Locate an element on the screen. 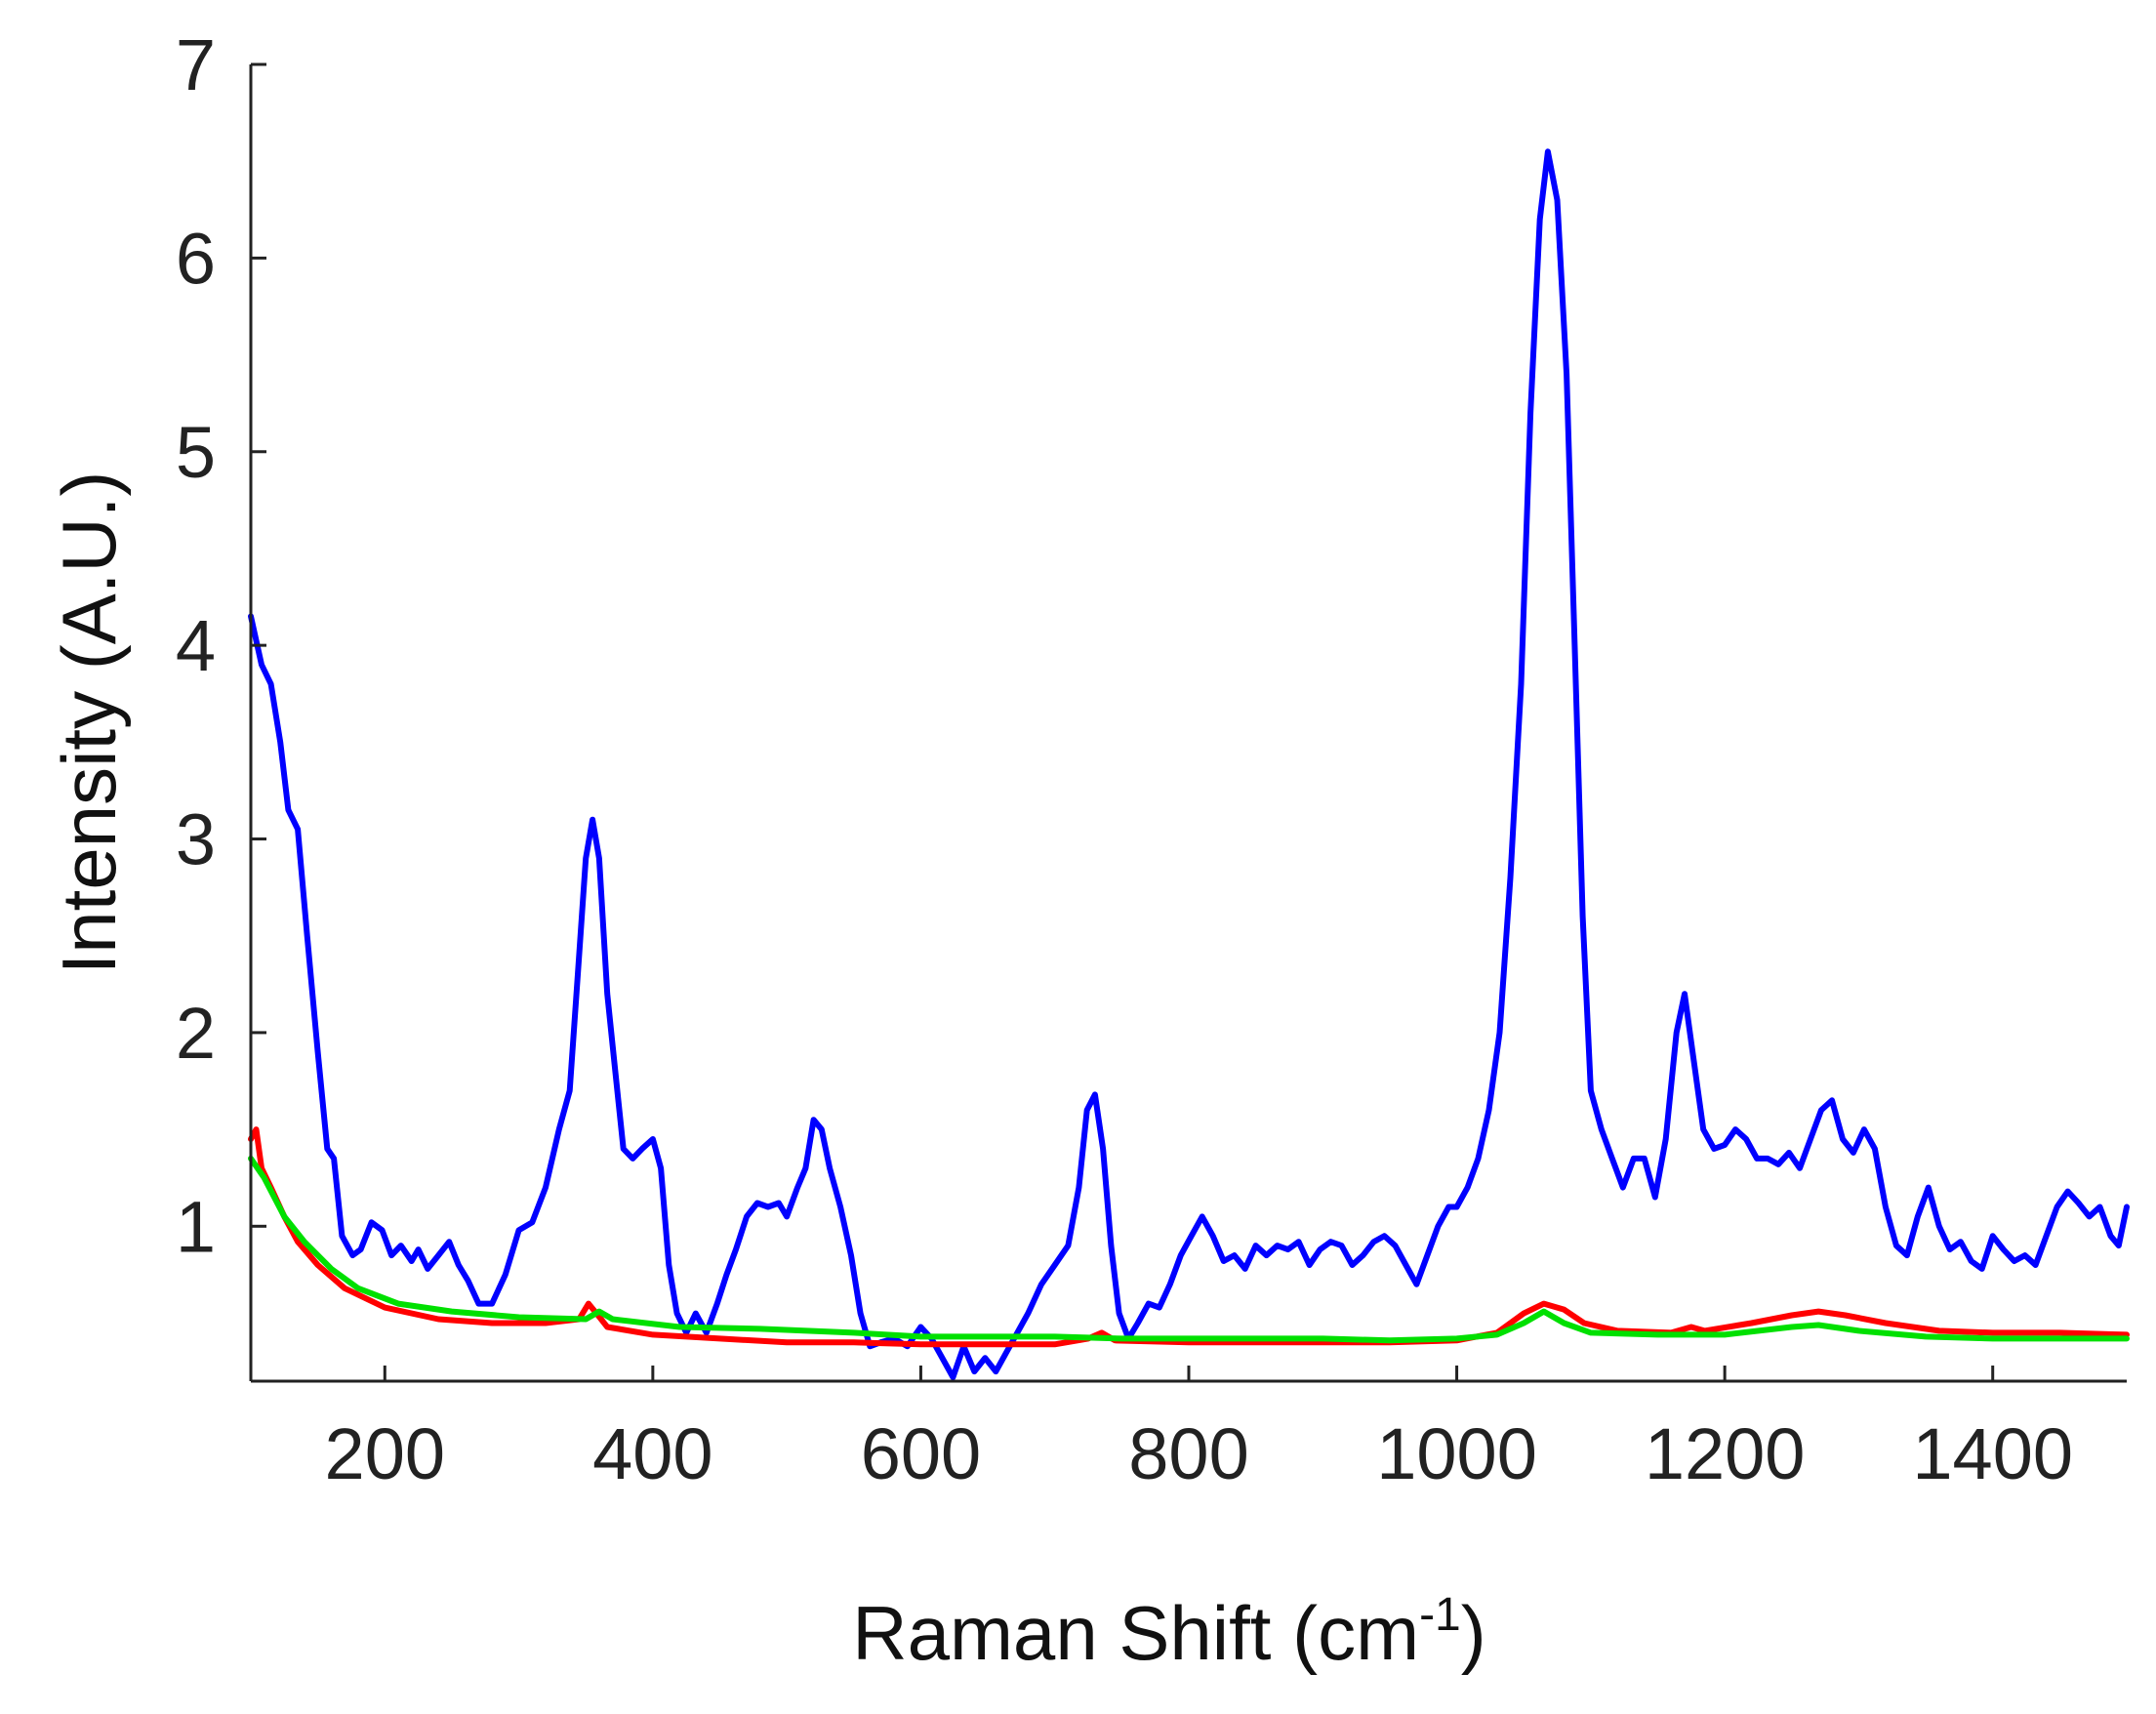  y-tick-label: 7 is located at coordinates (196, 64).